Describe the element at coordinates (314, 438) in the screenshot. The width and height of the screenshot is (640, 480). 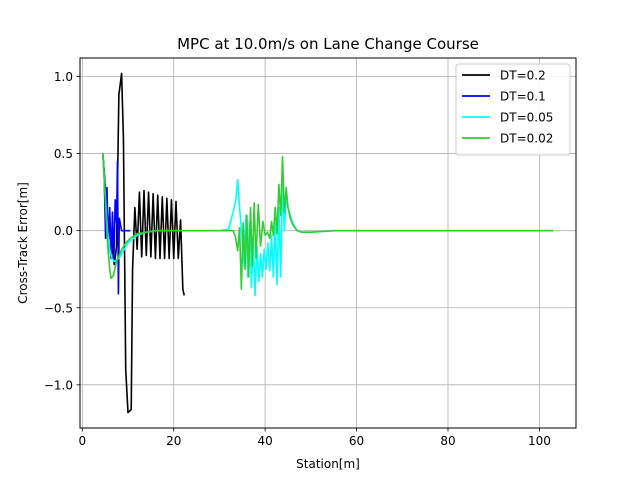
I see `x-axis-ticks: 0 20 40 60 80 100` at that location.